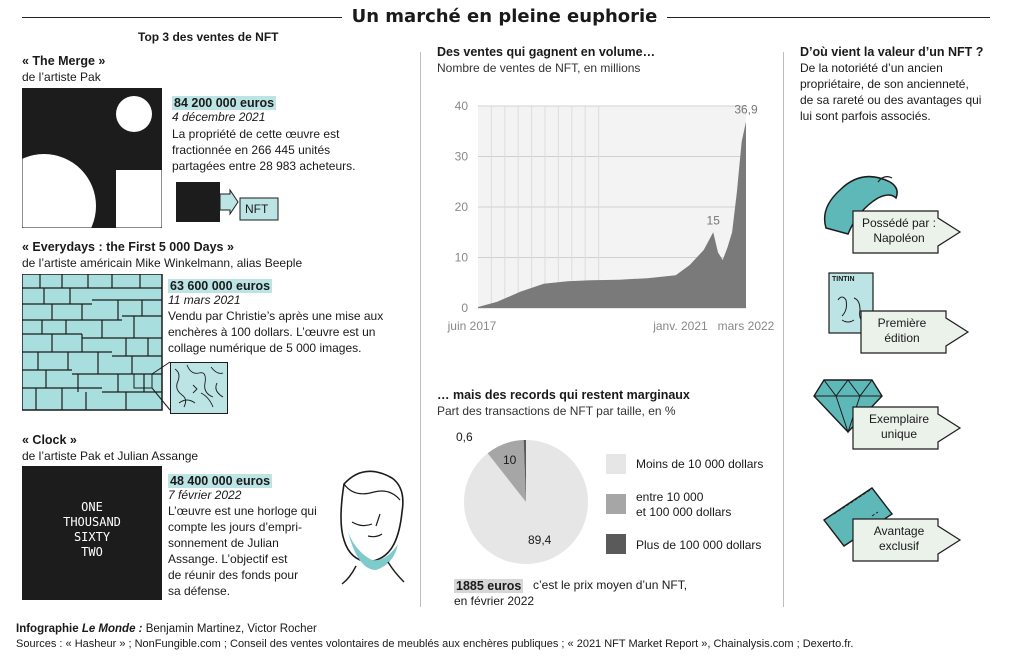  I want to click on title-rule-left, so click(194, 17).